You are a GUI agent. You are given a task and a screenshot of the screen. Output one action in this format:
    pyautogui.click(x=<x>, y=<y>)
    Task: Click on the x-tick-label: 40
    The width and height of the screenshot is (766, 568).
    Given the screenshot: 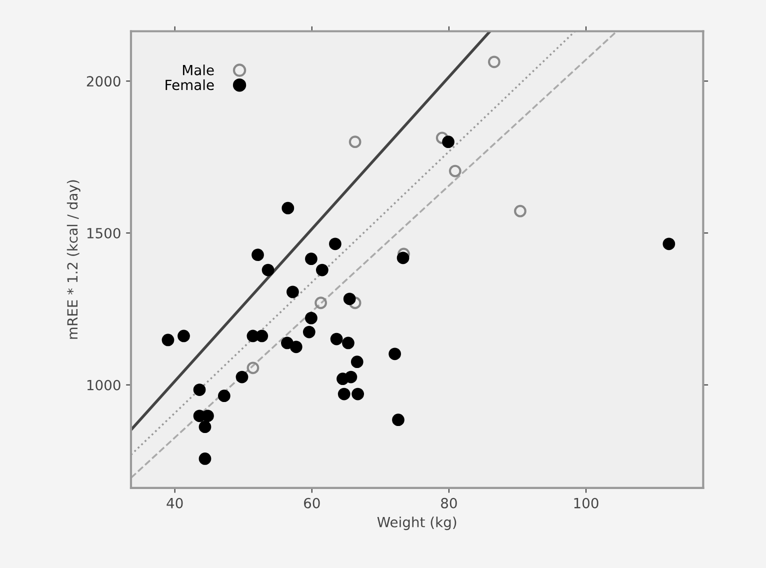 What is the action you would take?
    pyautogui.click(x=174, y=503)
    